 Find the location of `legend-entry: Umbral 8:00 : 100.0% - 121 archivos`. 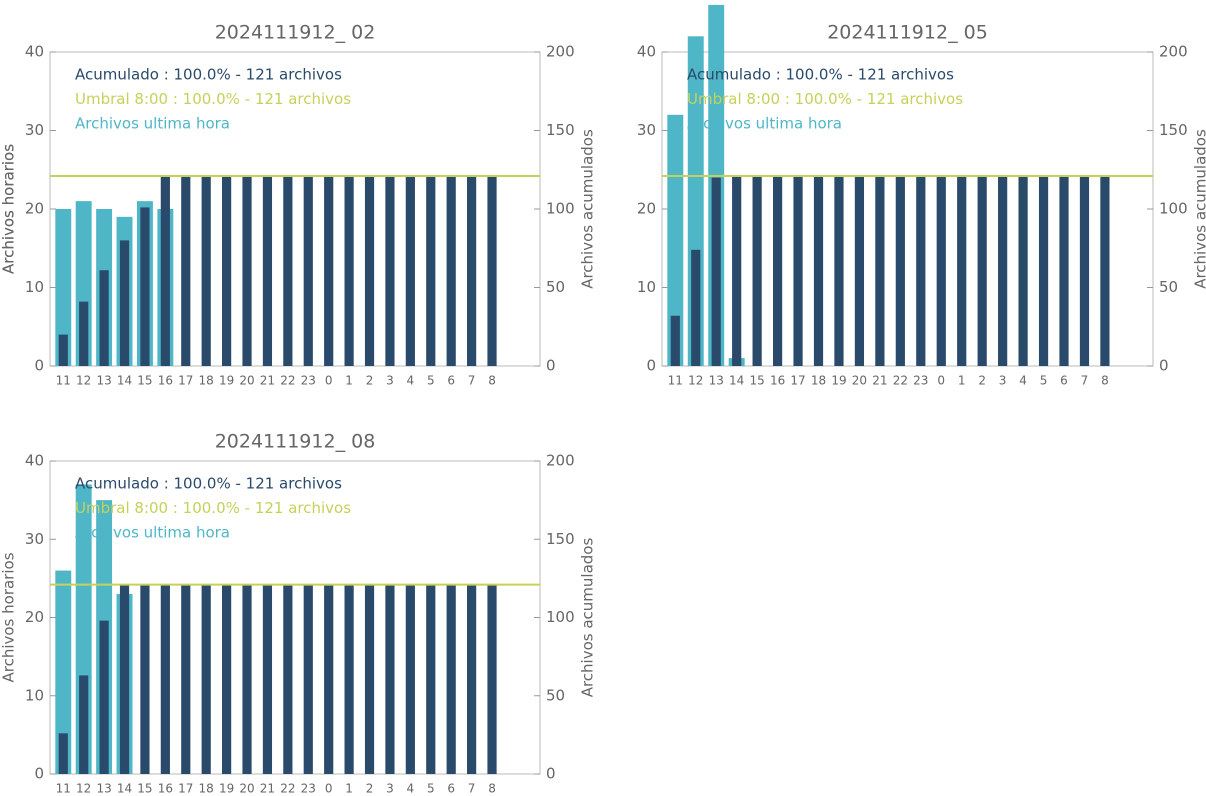

legend-entry: Umbral 8:00 : 100.0% - 121 archivos is located at coordinates (213, 508).